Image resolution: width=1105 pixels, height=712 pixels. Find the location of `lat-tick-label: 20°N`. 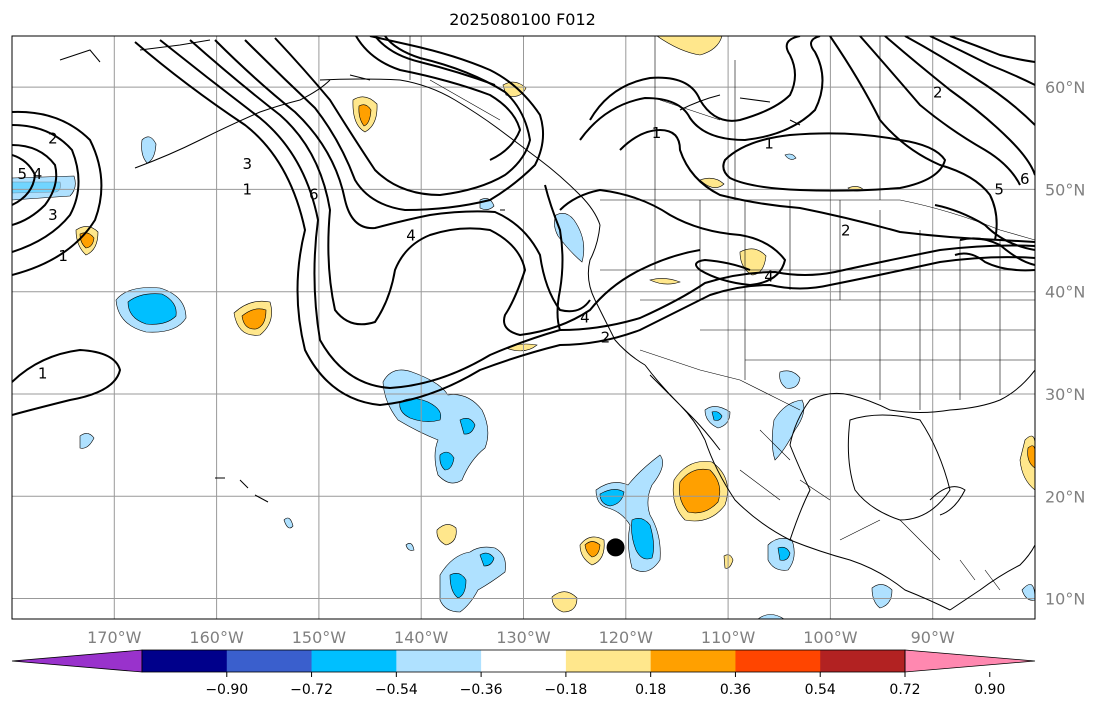

lat-tick-label: 20°N is located at coordinates (1065, 496).